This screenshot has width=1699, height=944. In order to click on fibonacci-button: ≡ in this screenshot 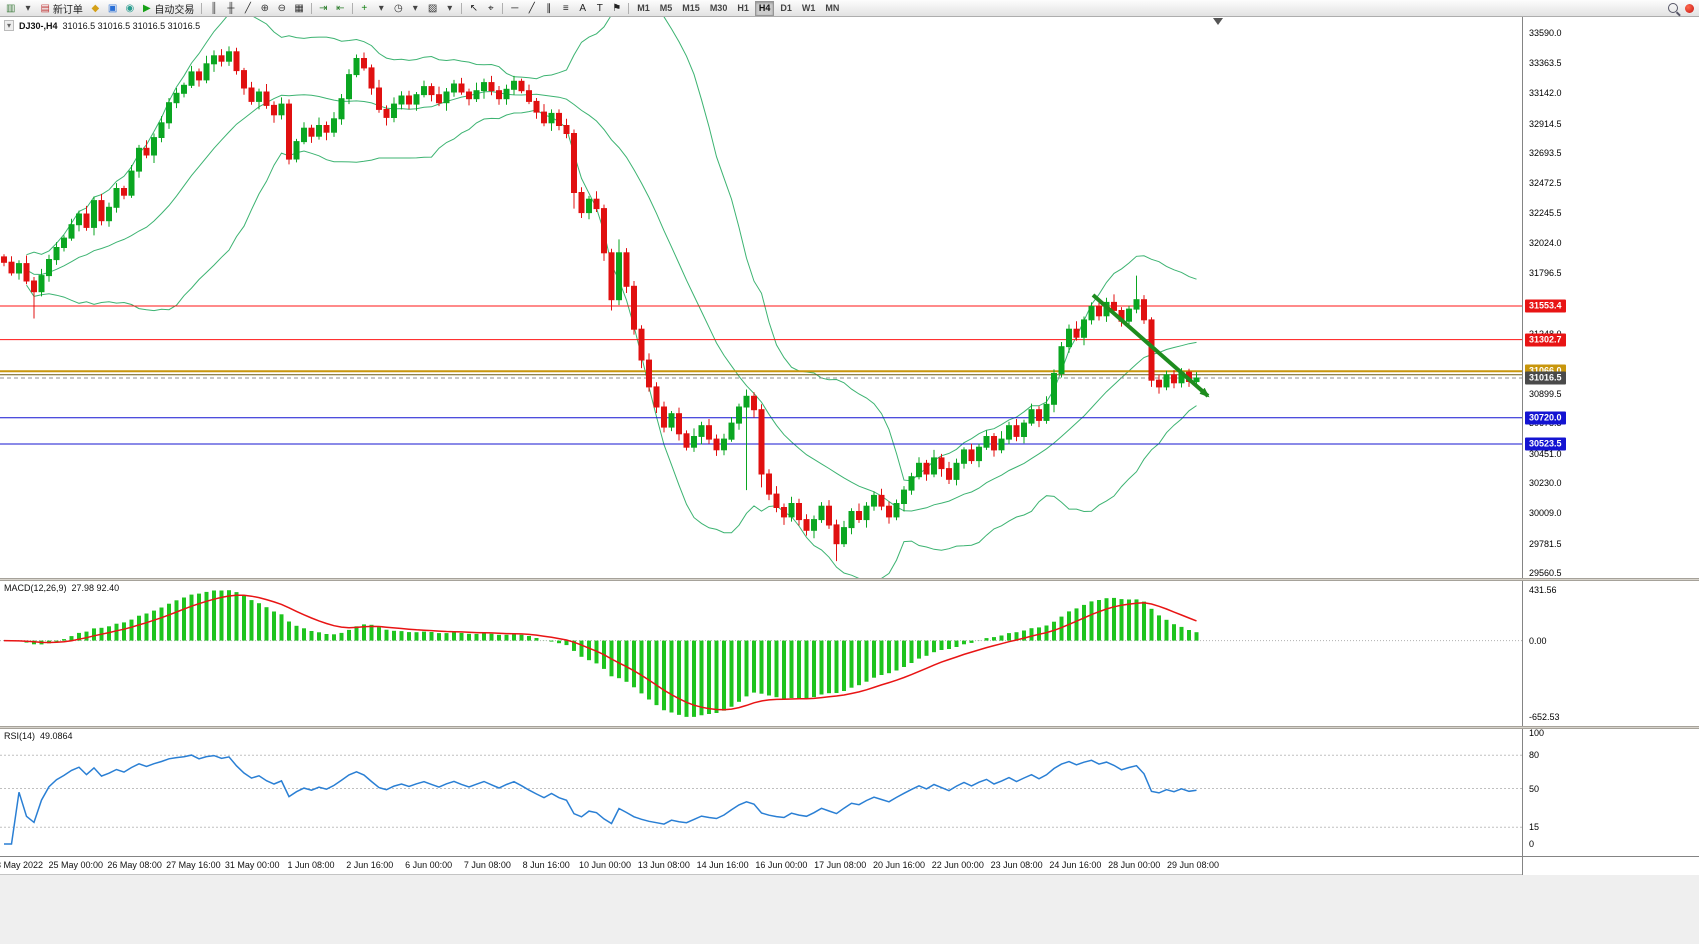, I will do `click(565, 8)`.